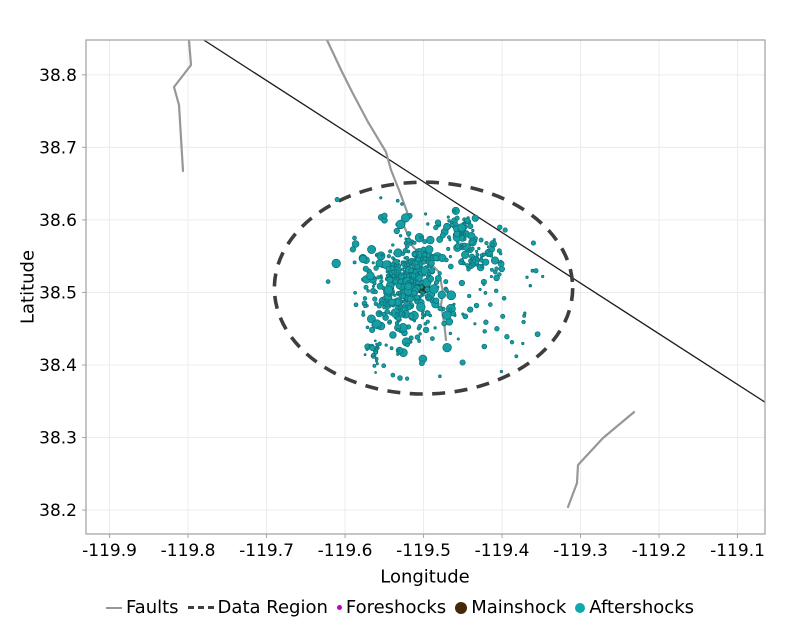  I want to click on y-tick-label: 38.6, so click(58, 221).